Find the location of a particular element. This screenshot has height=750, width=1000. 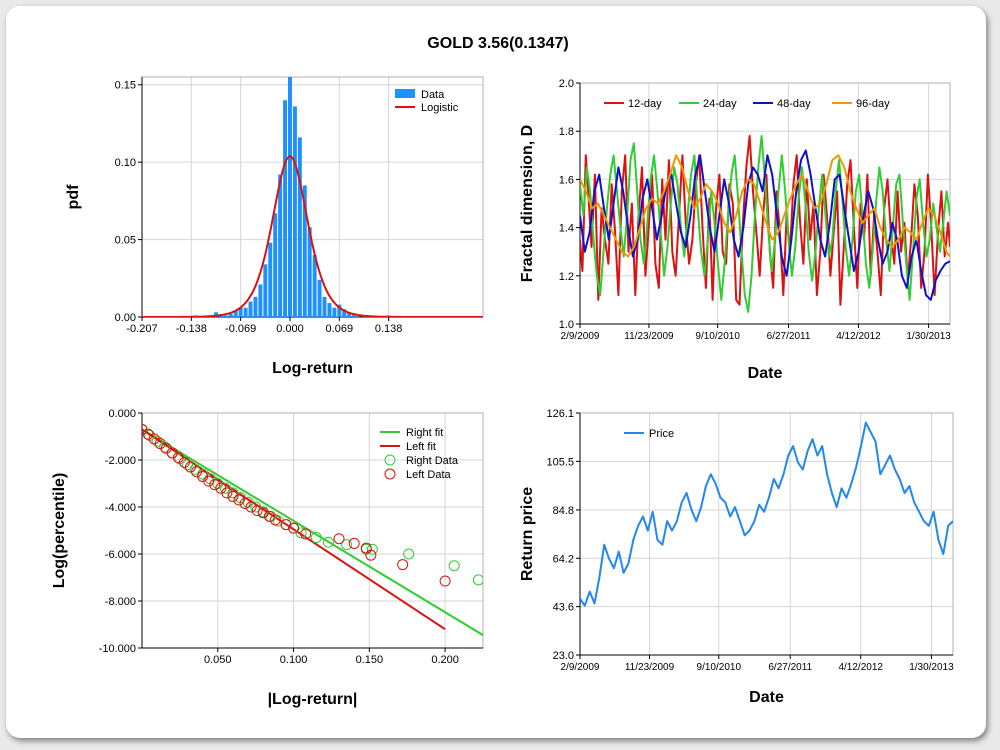

legend-label-logistic: Logistic is located at coordinates (440, 108).